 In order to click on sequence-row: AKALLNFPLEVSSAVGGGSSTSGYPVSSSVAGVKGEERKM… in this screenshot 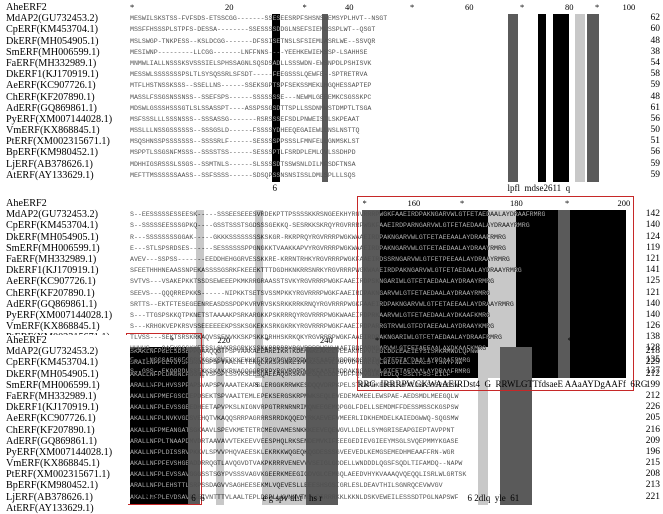, I will do `click(298, 475)`.